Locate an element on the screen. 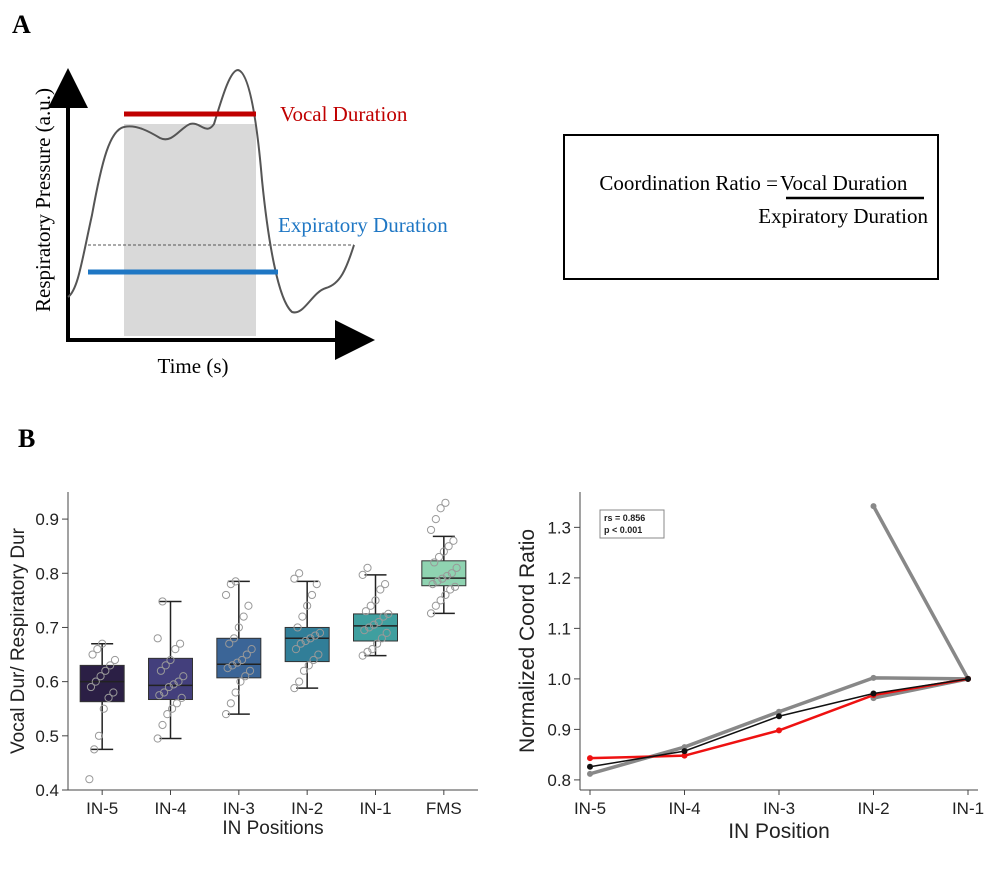  boxplot-x-tick-label: IN-2 is located at coordinates (307, 808).